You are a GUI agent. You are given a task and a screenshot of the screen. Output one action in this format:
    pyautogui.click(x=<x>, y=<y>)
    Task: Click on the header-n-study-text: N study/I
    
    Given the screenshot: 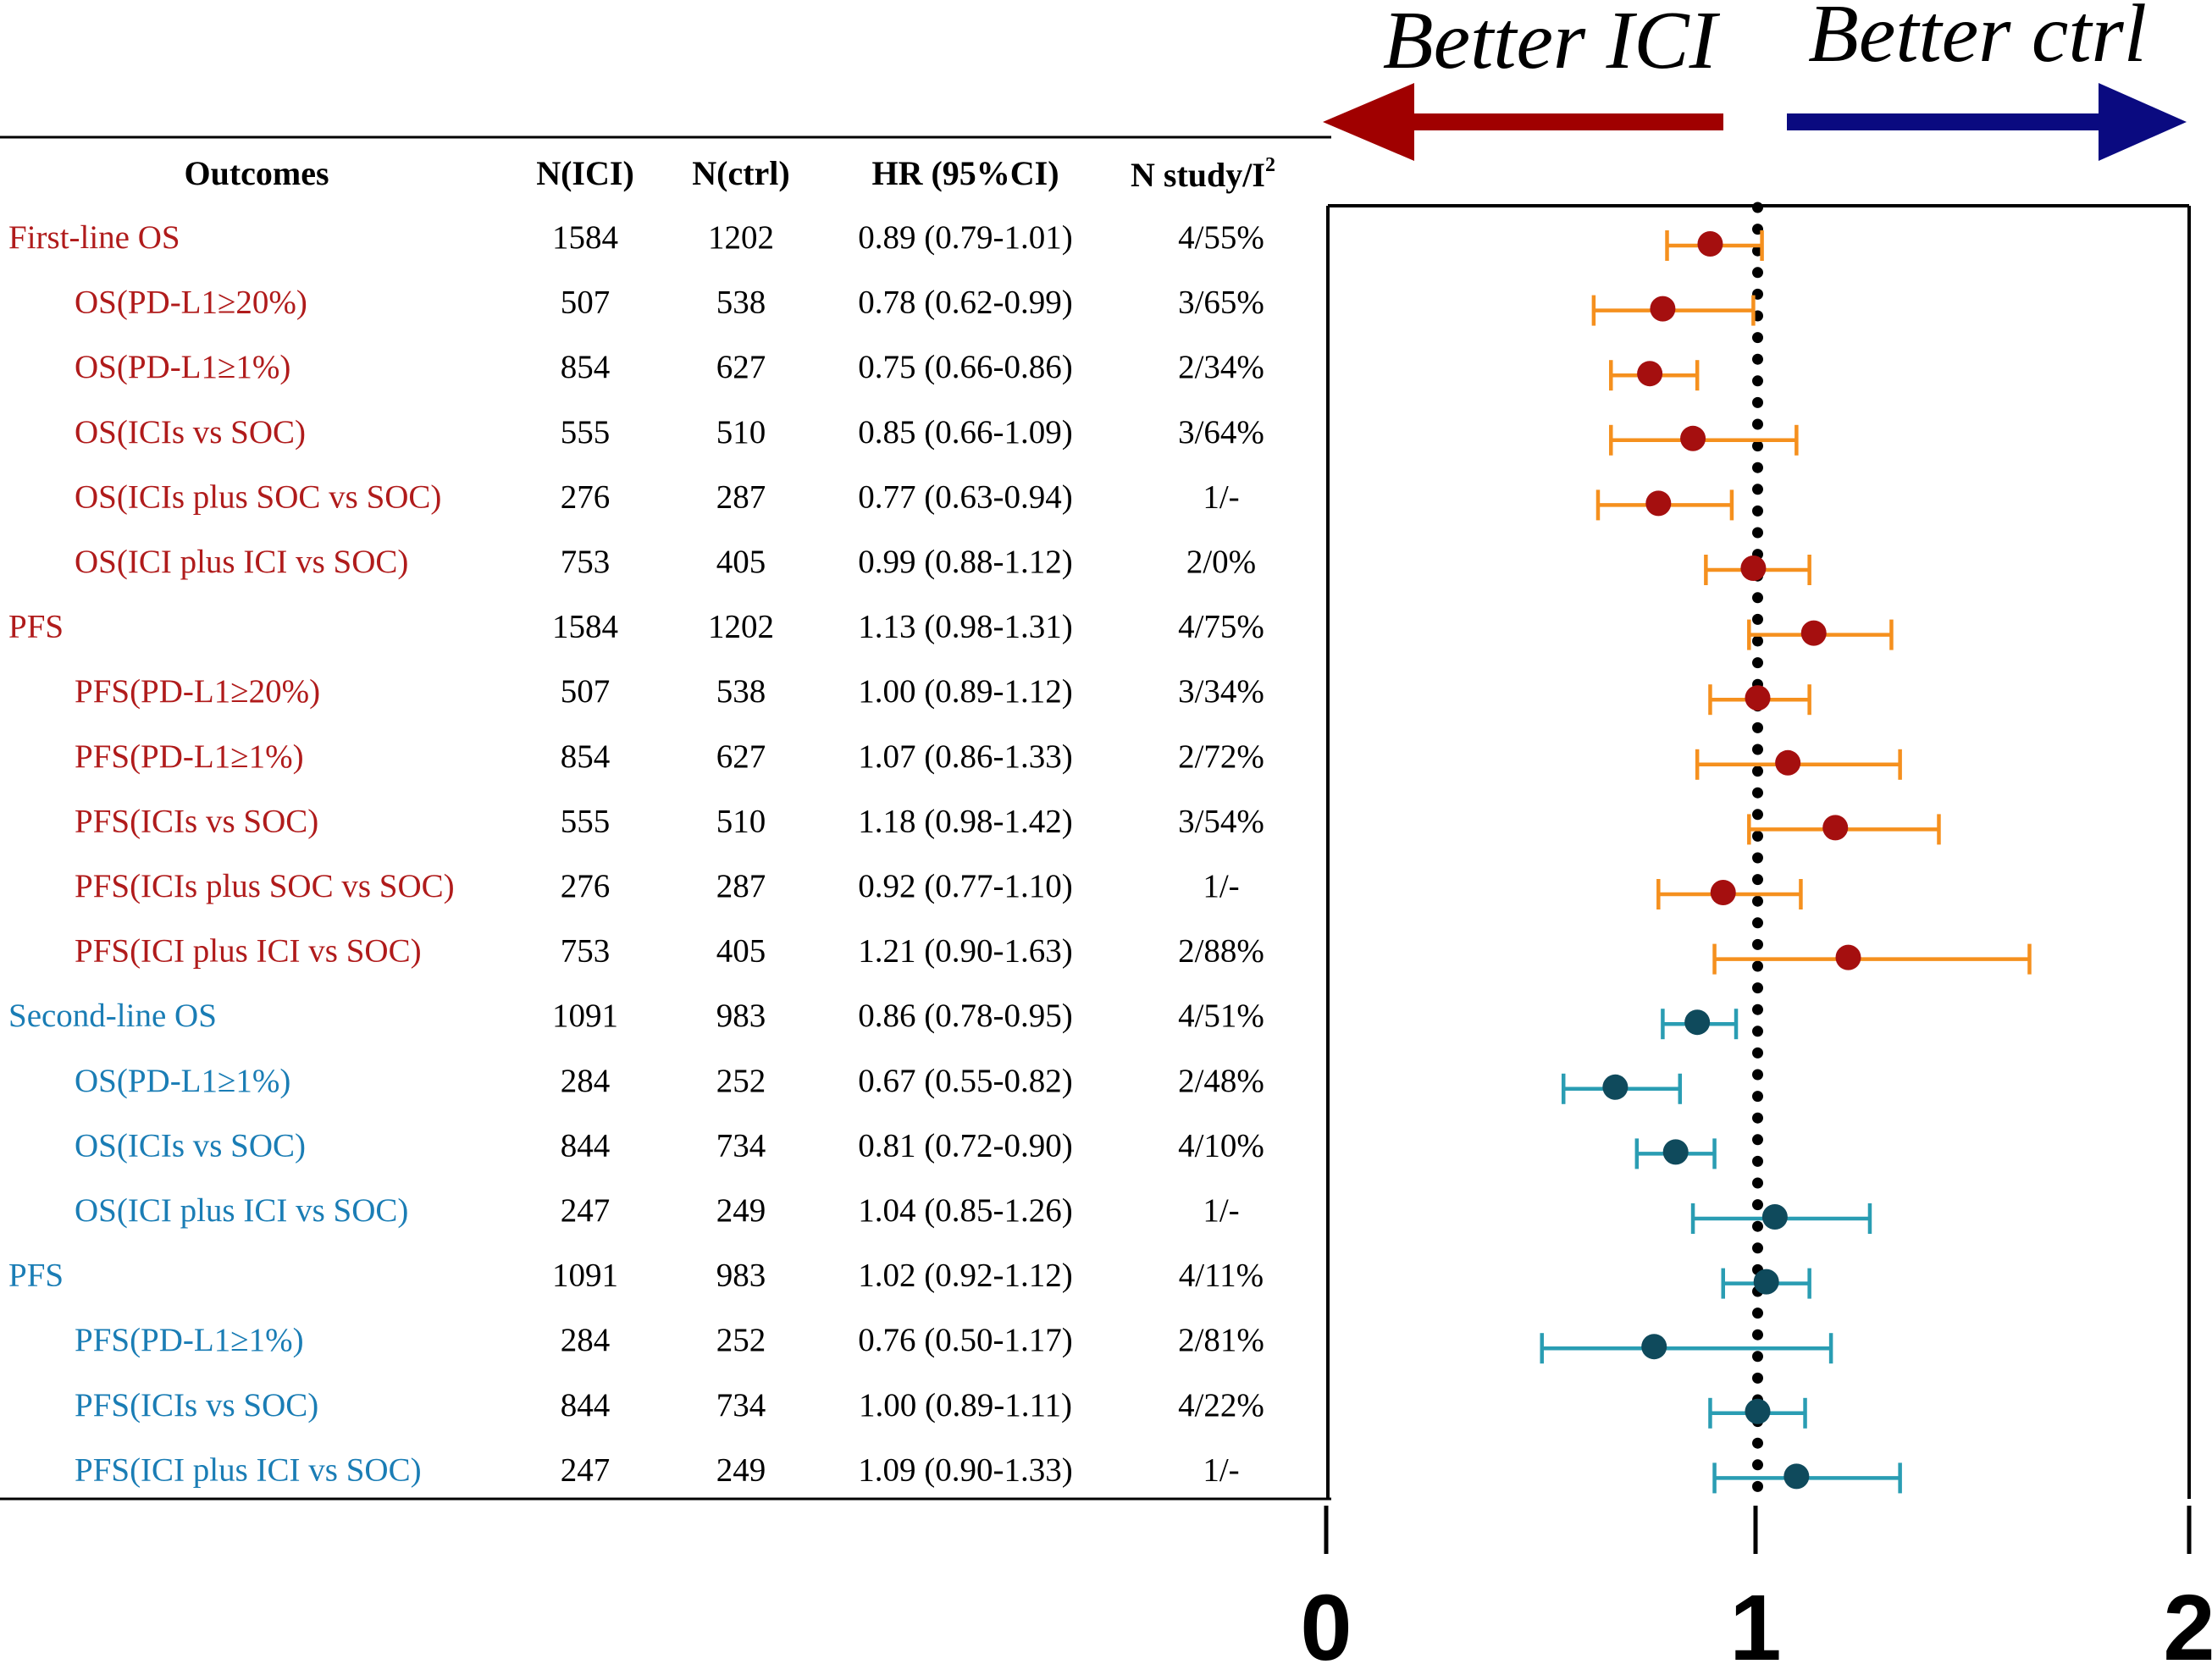 What is the action you would take?
    pyautogui.click(x=1198, y=175)
    